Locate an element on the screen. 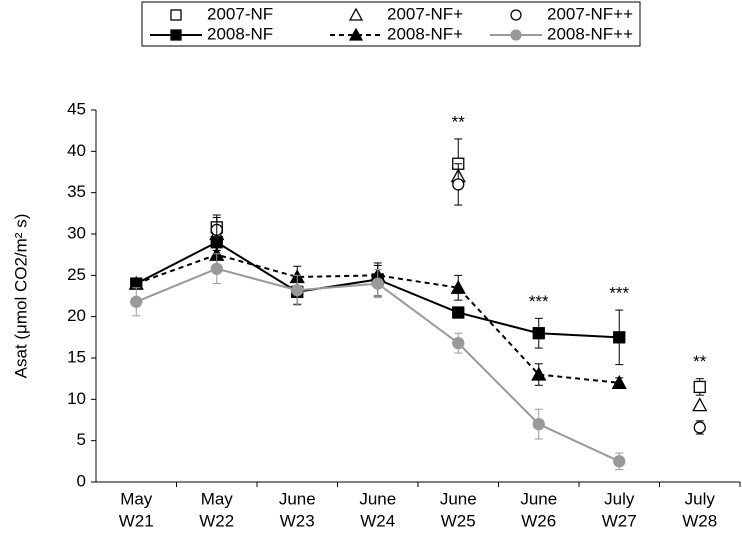  x-tick-label: W22 is located at coordinates (216, 520).